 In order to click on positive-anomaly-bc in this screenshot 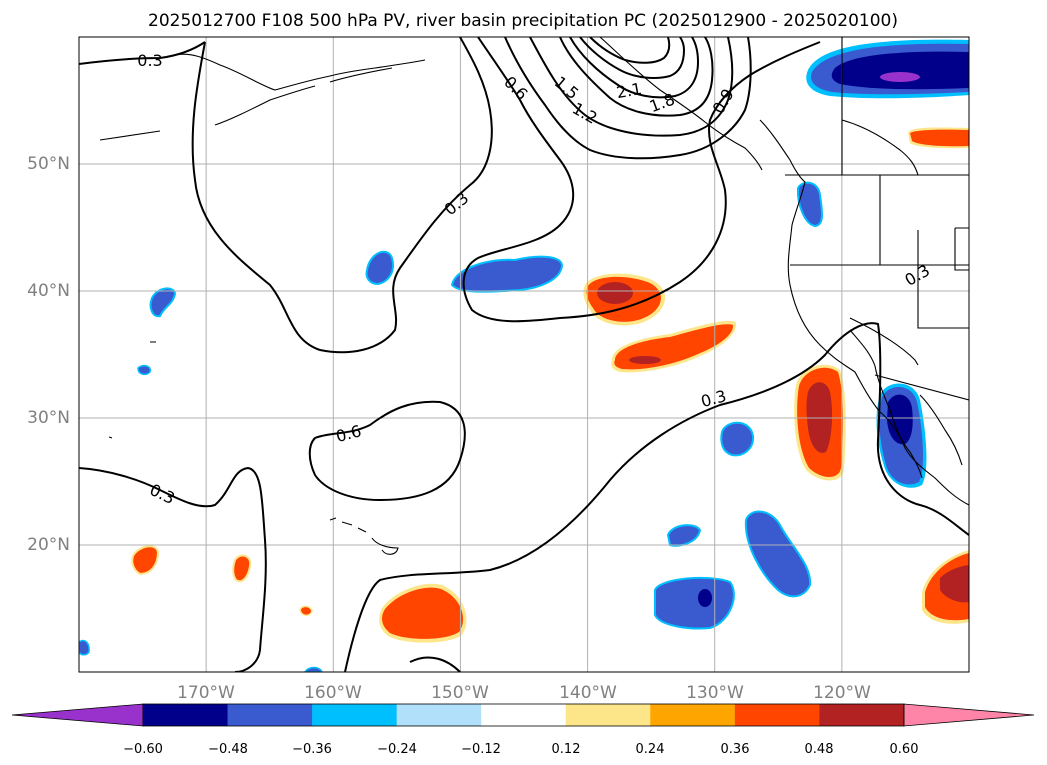, I will do `click(938, 138)`.